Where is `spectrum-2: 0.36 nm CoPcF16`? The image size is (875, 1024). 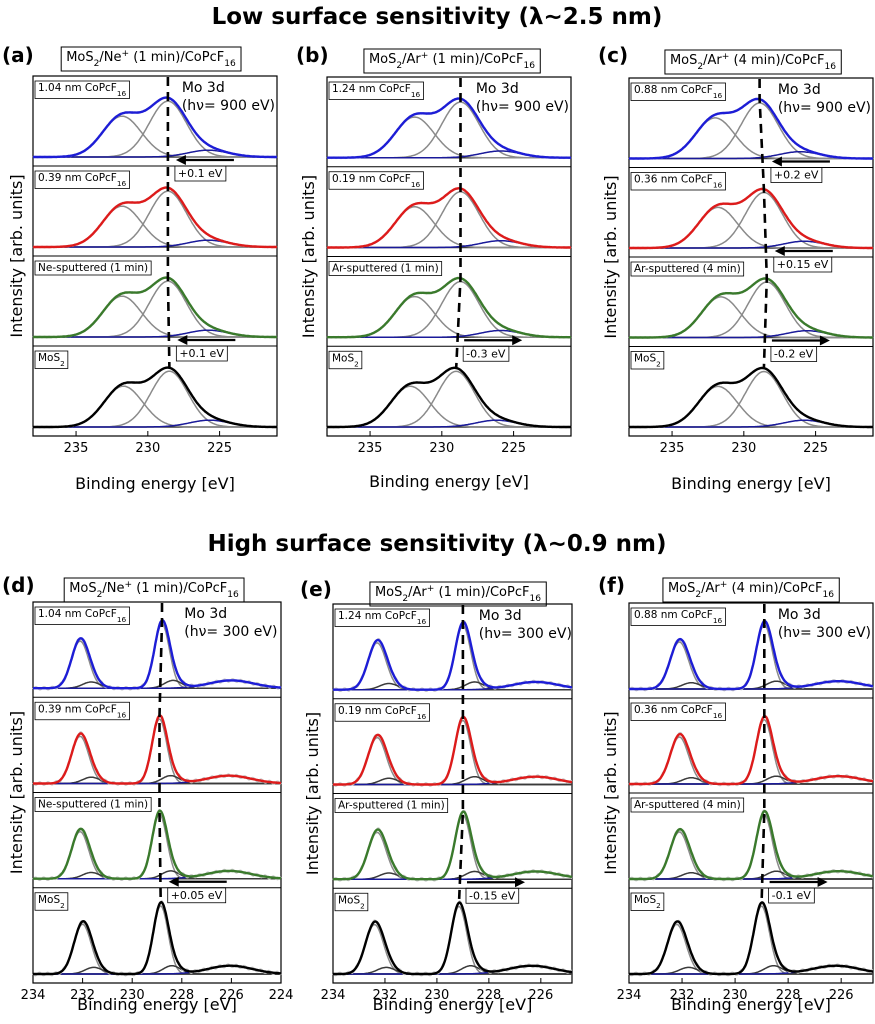 spectrum-2: 0.36 nm CoPcF16 is located at coordinates (751, 211).